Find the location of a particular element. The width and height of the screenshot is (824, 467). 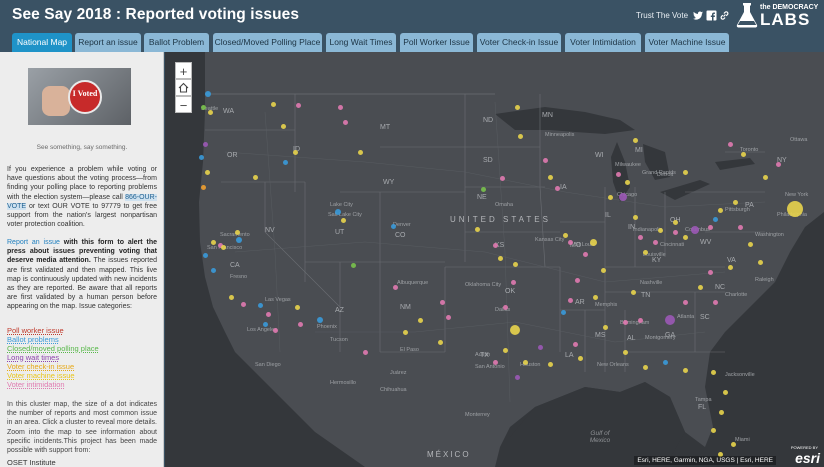

tab-voter-intimidation: Voter Intimidation is located at coordinates (603, 42).